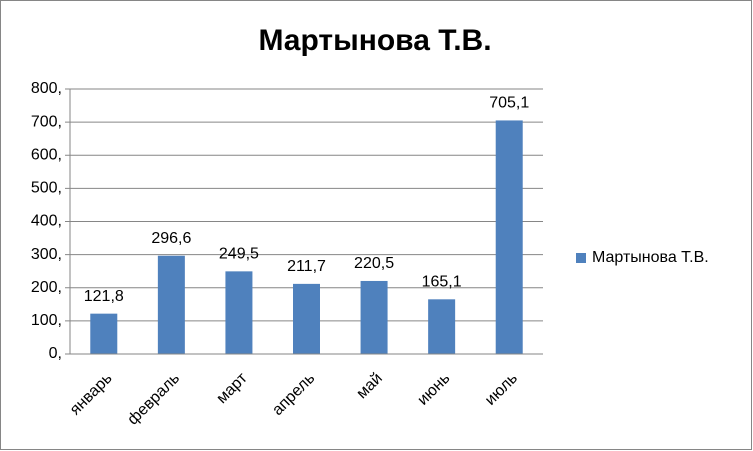 This screenshot has width=753, height=451. I want to click on data-label: 705,1, so click(509, 103).